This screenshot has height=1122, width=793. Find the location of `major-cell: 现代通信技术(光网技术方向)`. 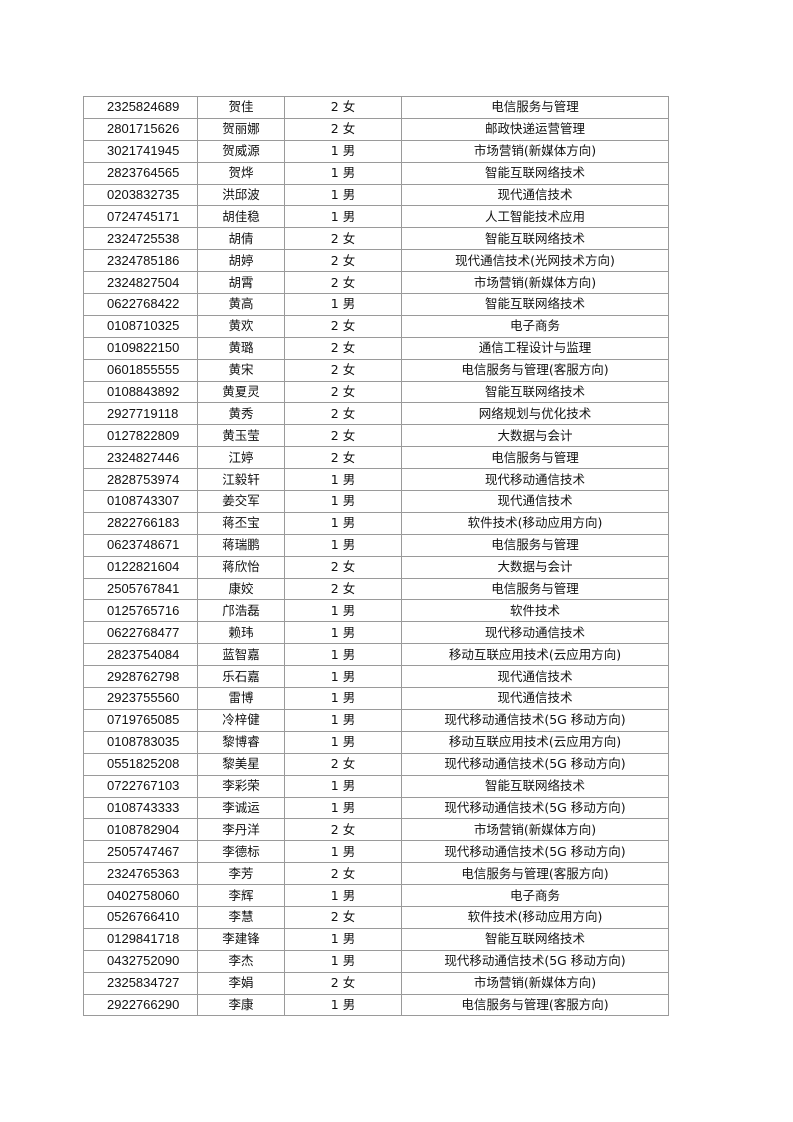

major-cell: 现代通信技术(光网技术方向) is located at coordinates (535, 261).